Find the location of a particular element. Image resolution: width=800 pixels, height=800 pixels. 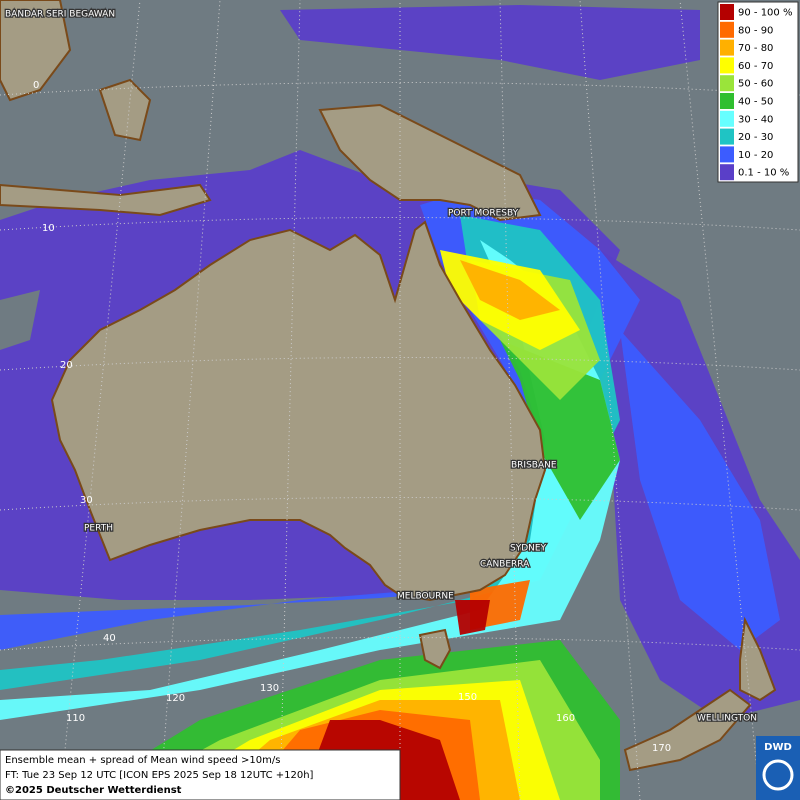

legend-label: 0.1 - 10 % is located at coordinates (763, 173).